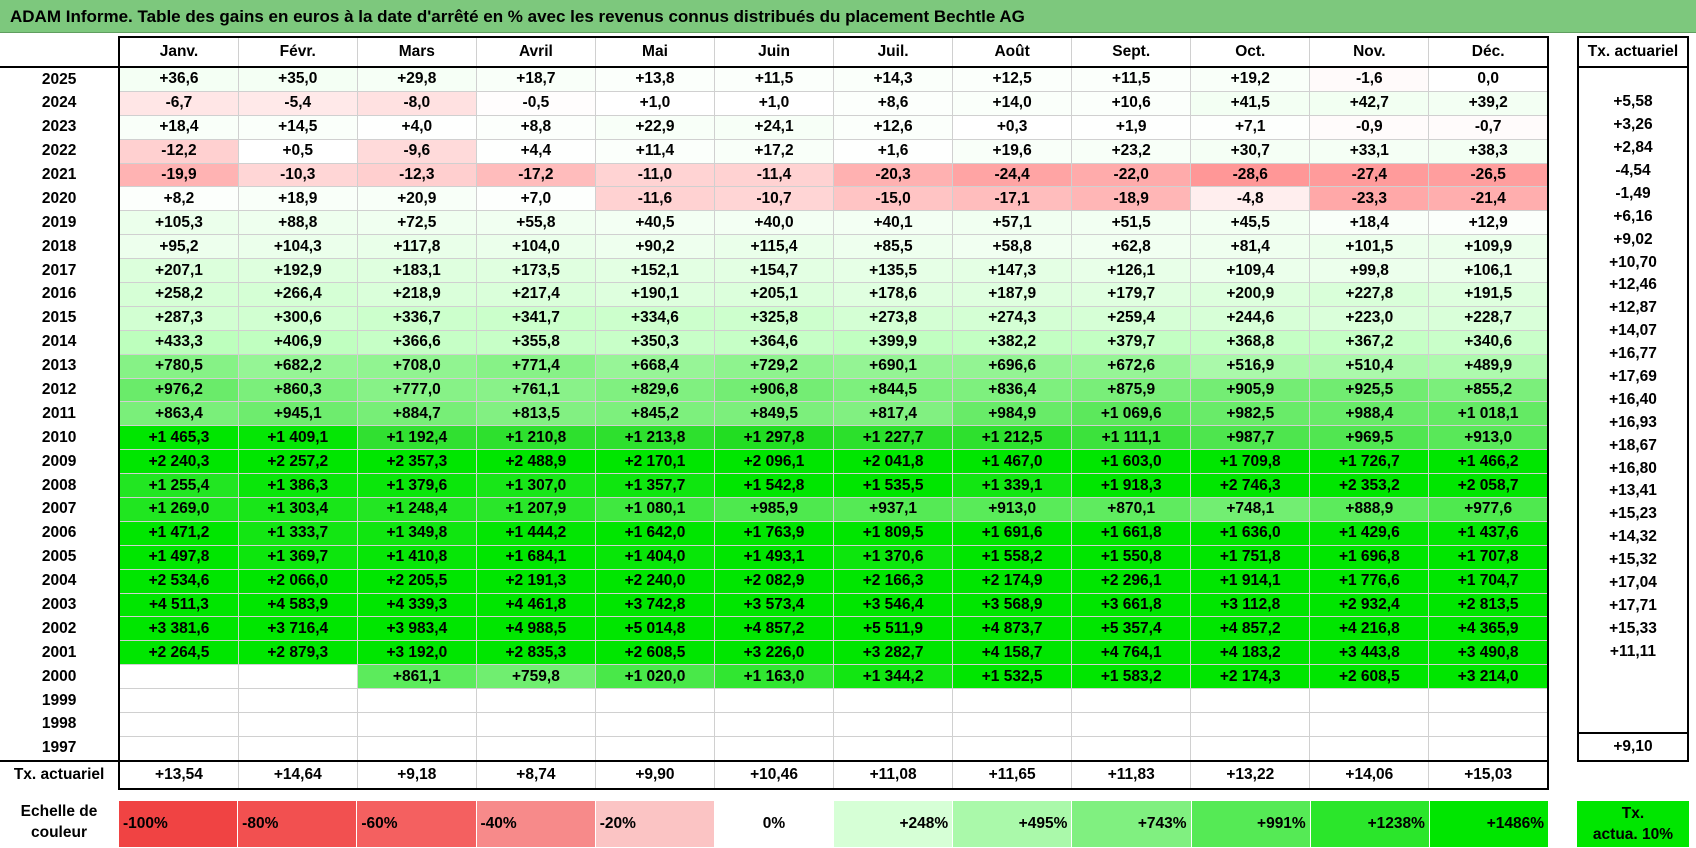  What do you see at coordinates (1131, 52) in the screenshot?
I see `month-header: Sept.` at bounding box center [1131, 52].